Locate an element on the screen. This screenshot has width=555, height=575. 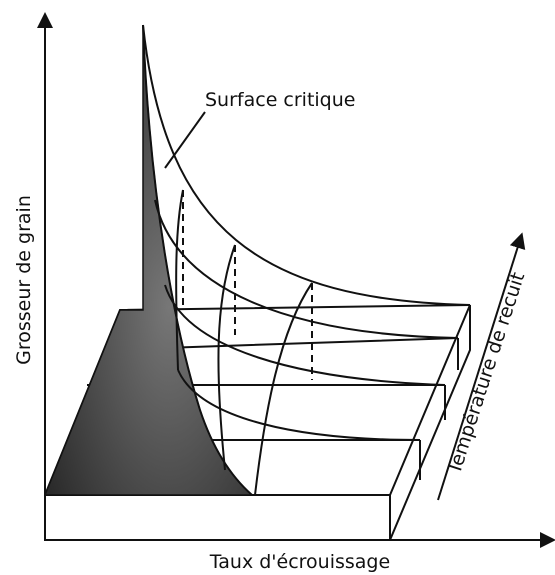
surface-label: Surface critique is located at coordinates (280, 100).